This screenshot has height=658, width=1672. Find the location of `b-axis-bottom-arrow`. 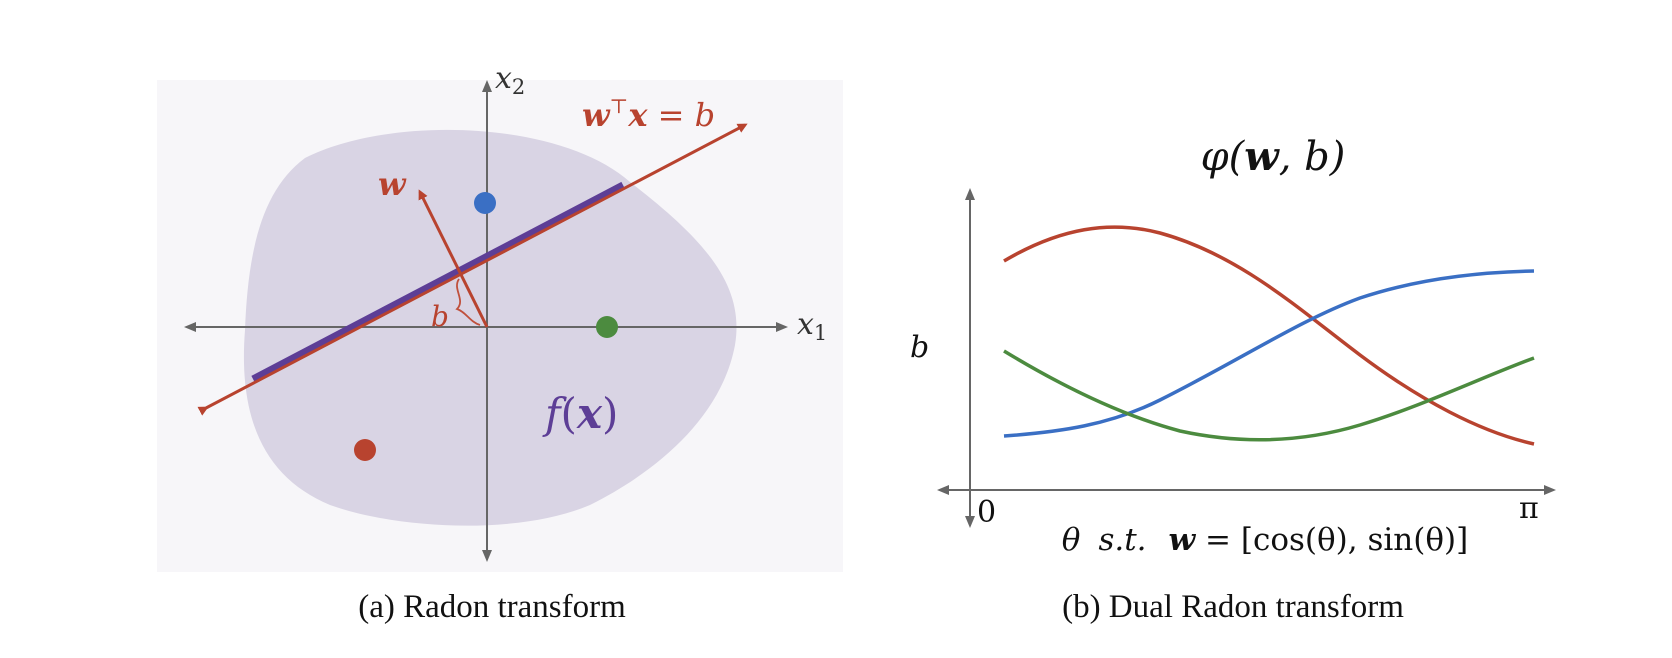

b-axis-bottom-arrow is located at coordinates (970, 522).